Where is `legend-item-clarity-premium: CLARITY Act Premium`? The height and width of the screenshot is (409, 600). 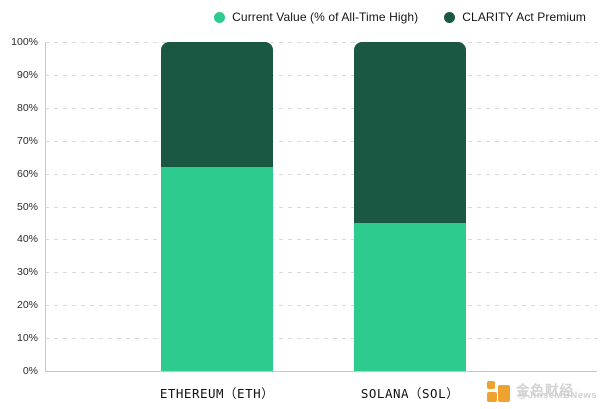 legend-item-clarity-premium: CLARITY Act Premium is located at coordinates (515, 17).